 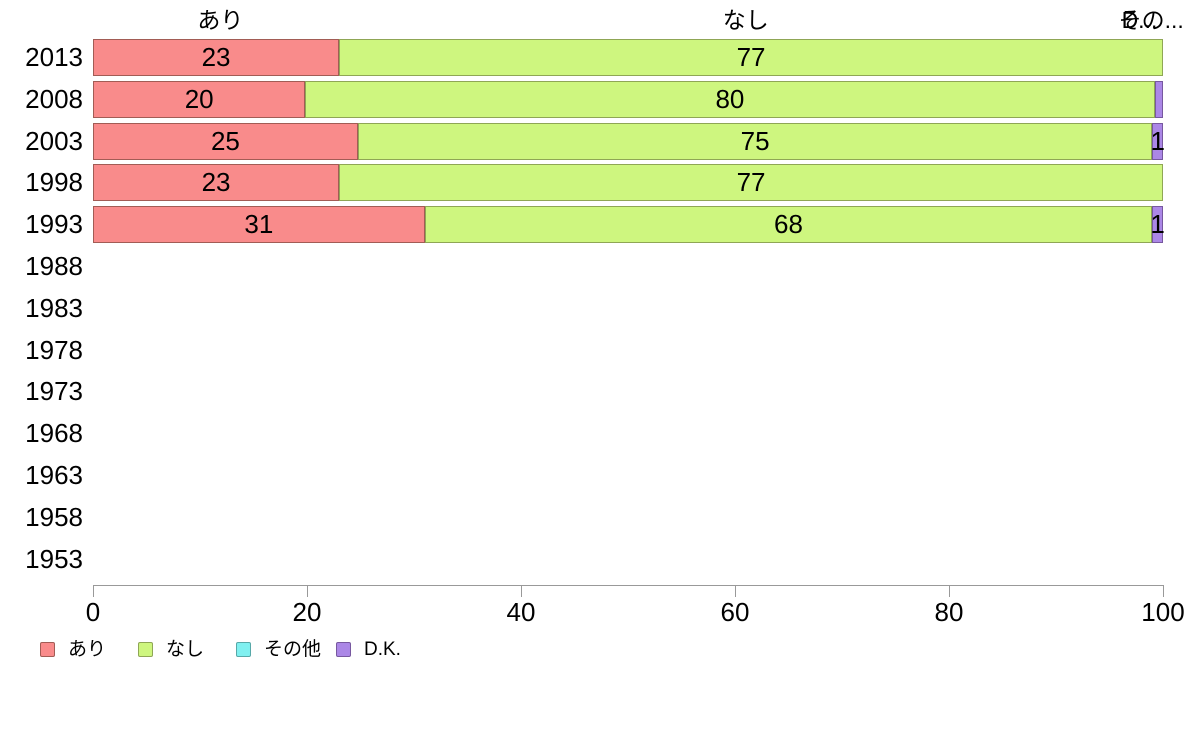 What do you see at coordinates (1158, 99) in the screenshot?
I see `bar-segment-dk` at bounding box center [1158, 99].